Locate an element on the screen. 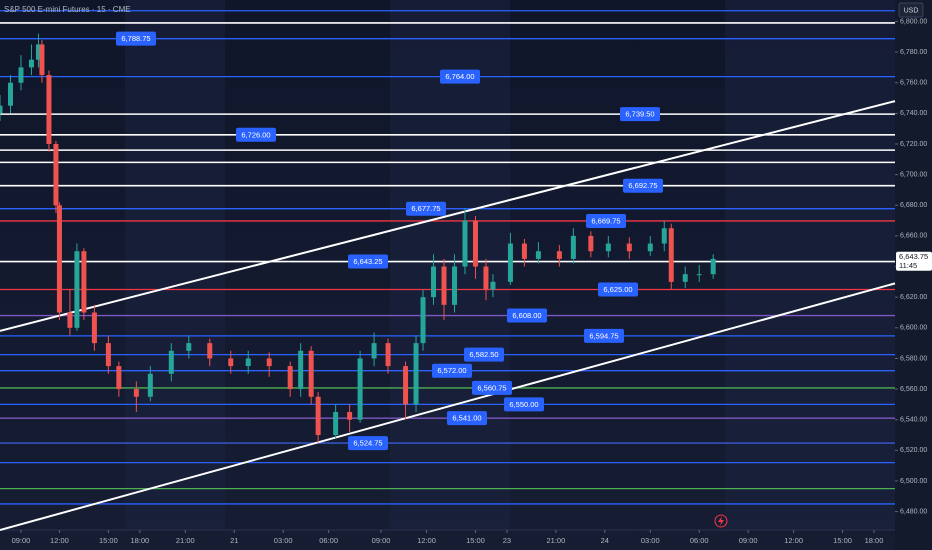  x-tick-label: 23 is located at coordinates (507, 540).